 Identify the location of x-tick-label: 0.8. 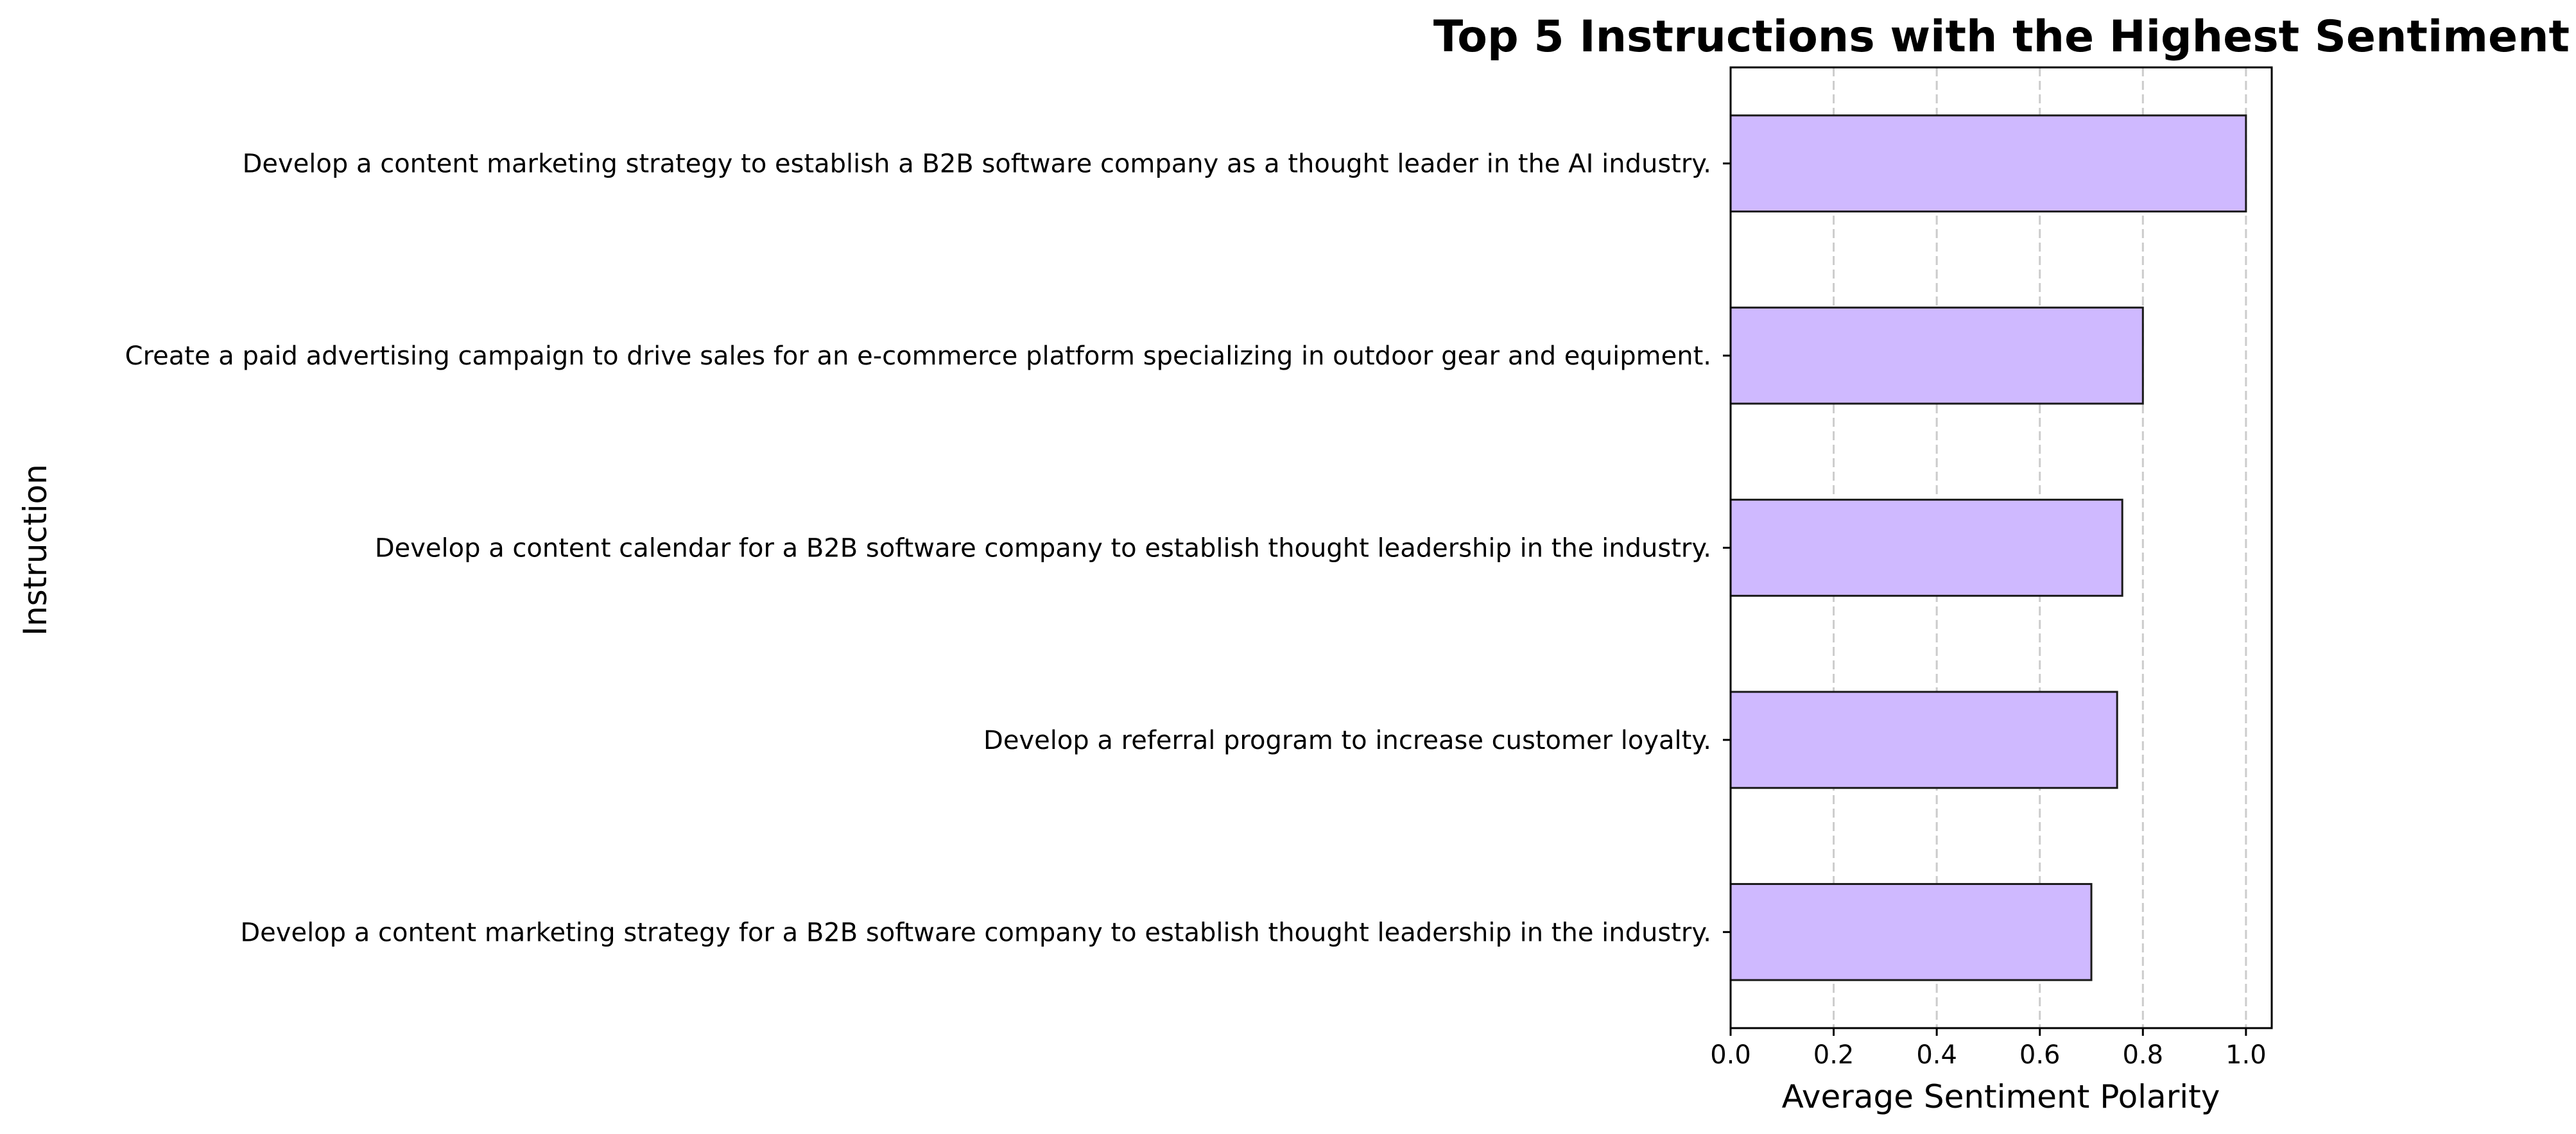
(2142, 1055).